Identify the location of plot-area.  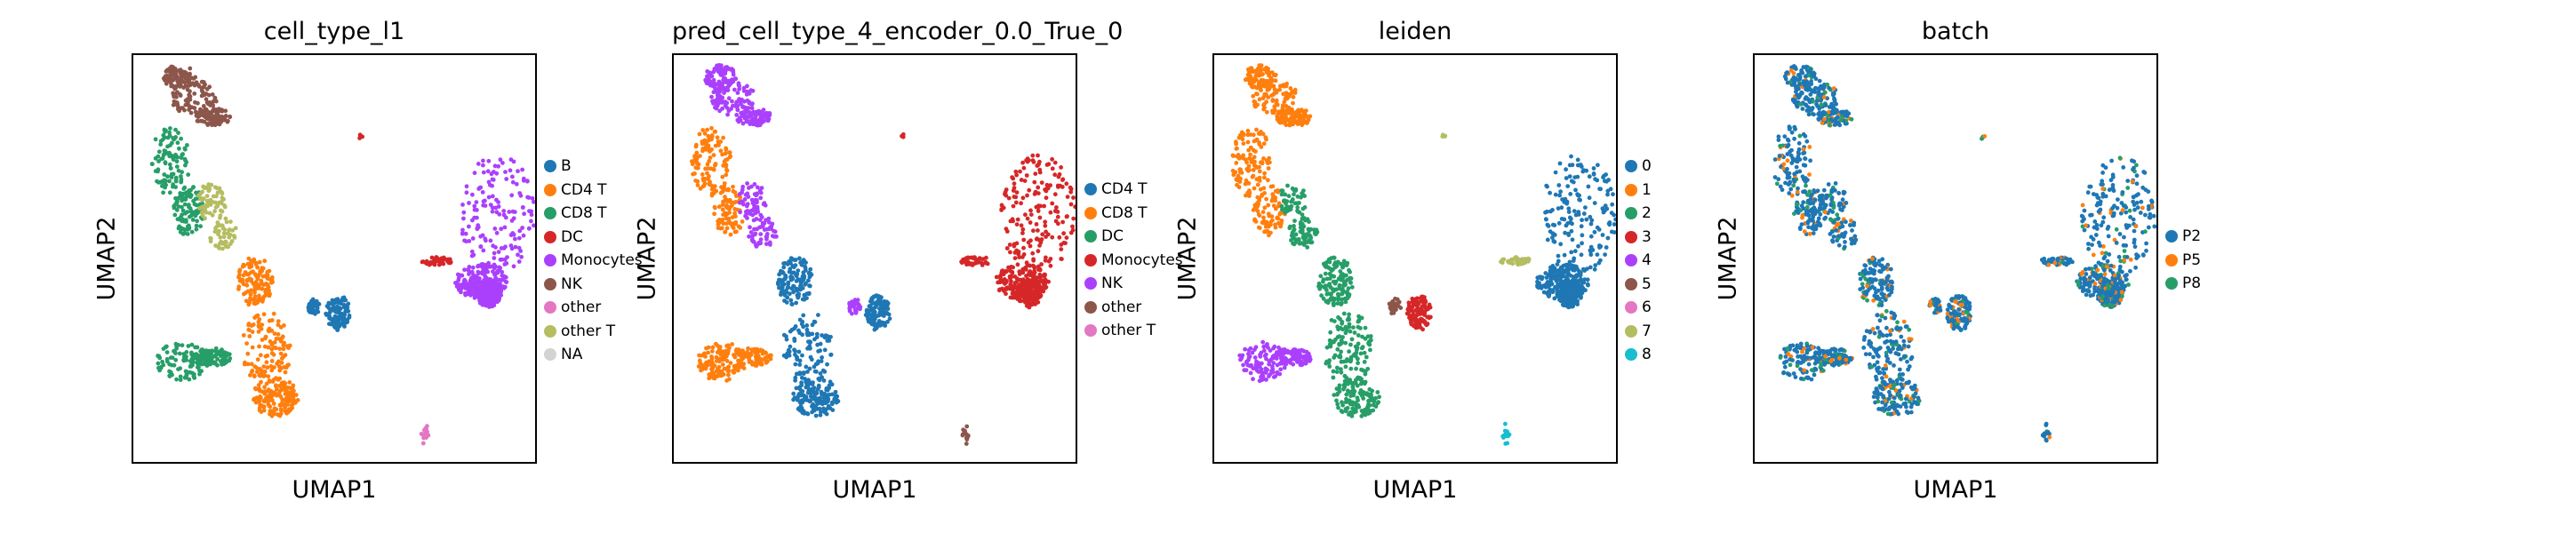
(1415, 258).